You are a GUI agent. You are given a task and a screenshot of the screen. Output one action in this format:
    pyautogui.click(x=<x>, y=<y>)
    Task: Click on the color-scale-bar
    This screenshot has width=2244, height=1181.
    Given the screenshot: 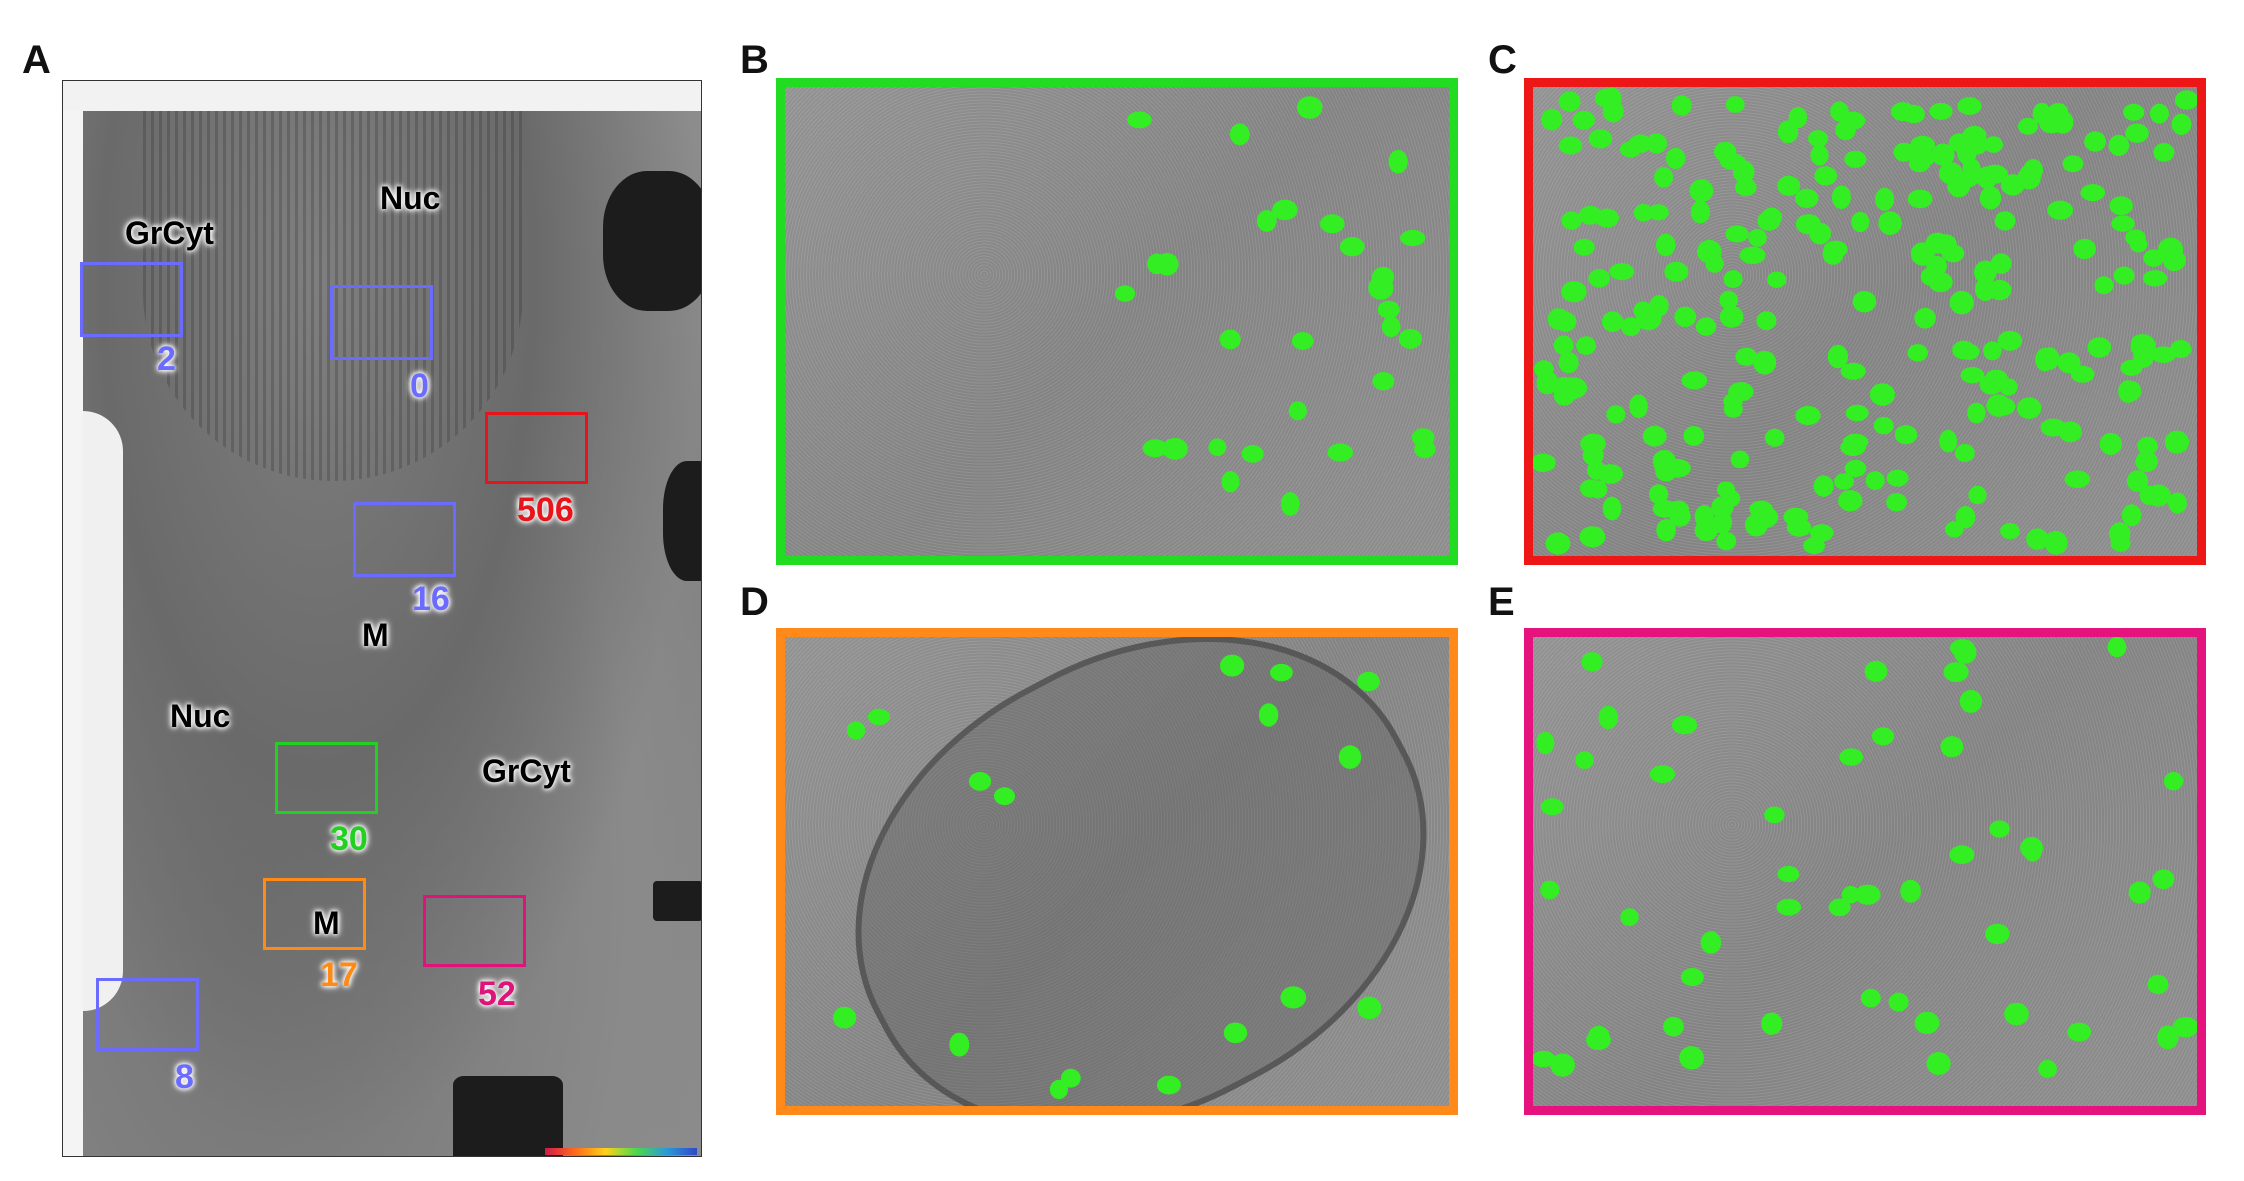 What is the action you would take?
    pyautogui.click(x=621, y=1151)
    